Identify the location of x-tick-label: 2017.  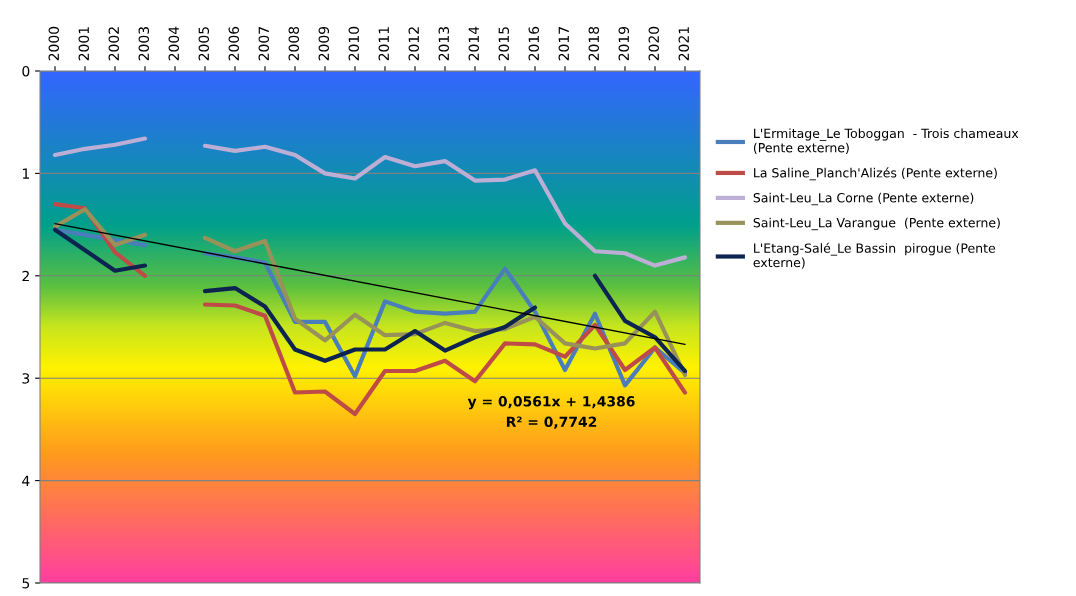
(564, 44).